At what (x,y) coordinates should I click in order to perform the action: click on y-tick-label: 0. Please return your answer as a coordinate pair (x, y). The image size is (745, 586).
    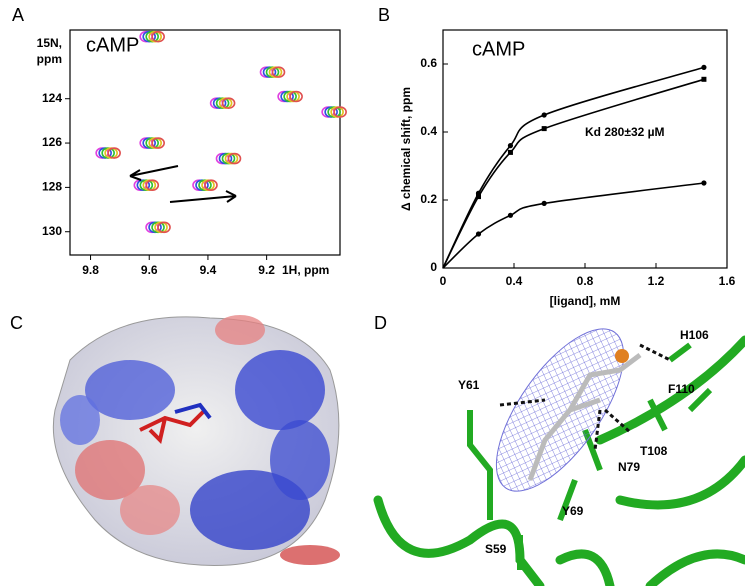
    Looking at the image, I should click on (433, 267).